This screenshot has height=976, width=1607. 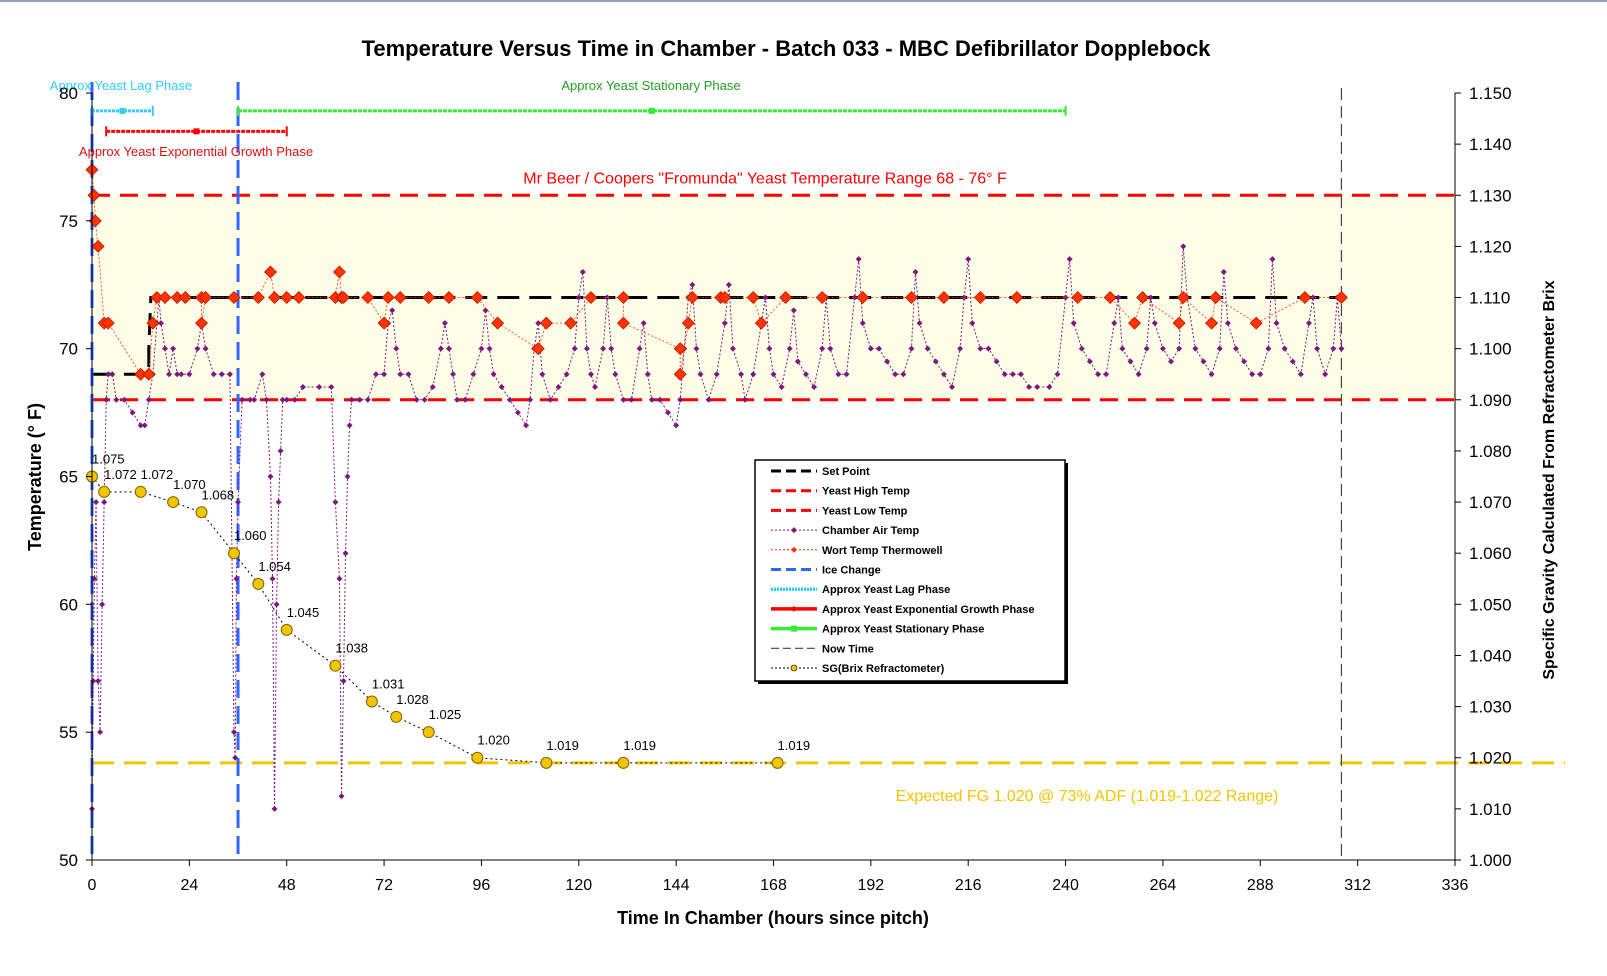 I want to click on sg-data-label: 1.025, so click(x=445, y=714).